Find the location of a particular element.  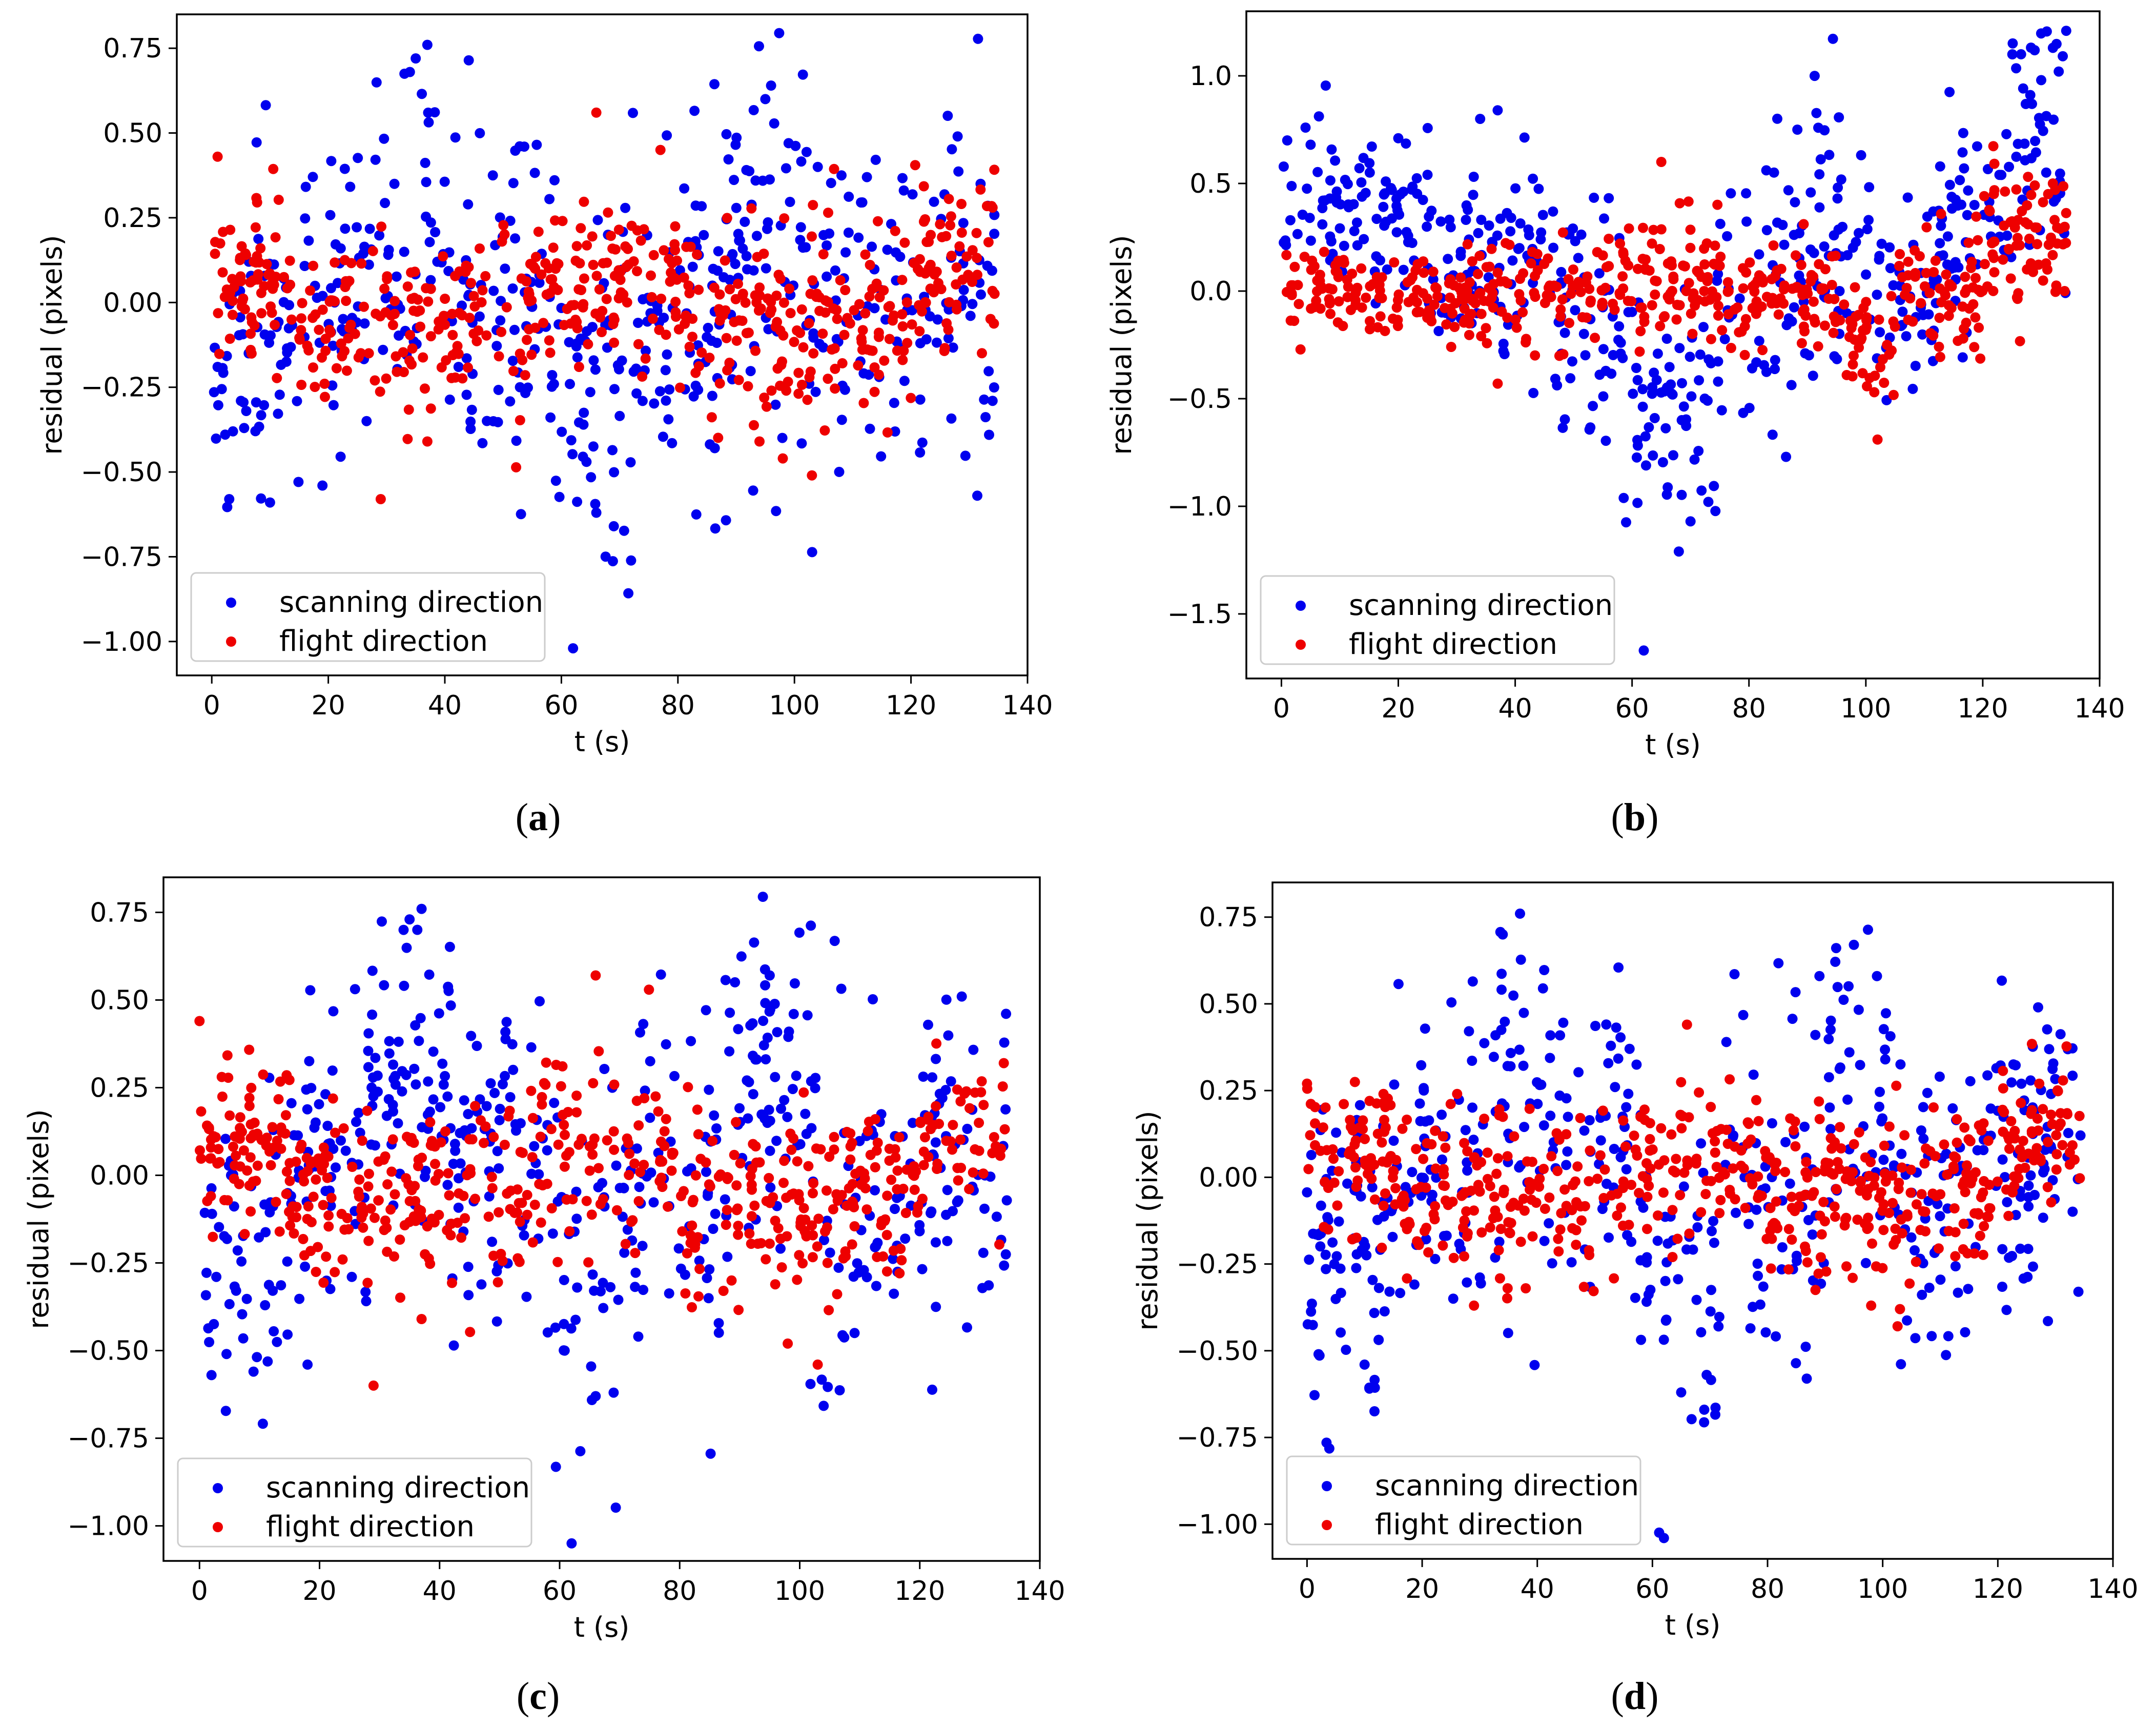

y-tick-label: 0.00 is located at coordinates (132, 302).